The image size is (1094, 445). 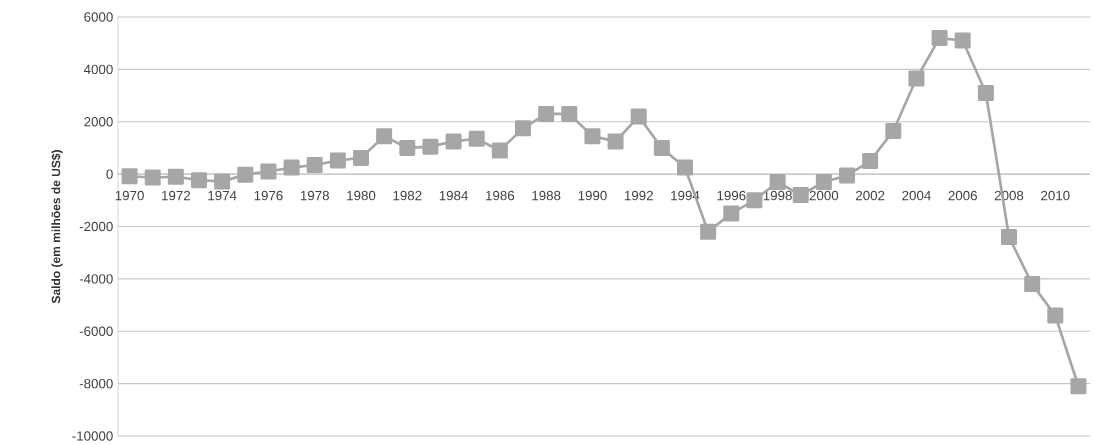 What do you see at coordinates (109, 174) in the screenshot?
I see `y-tick-label: 0` at bounding box center [109, 174].